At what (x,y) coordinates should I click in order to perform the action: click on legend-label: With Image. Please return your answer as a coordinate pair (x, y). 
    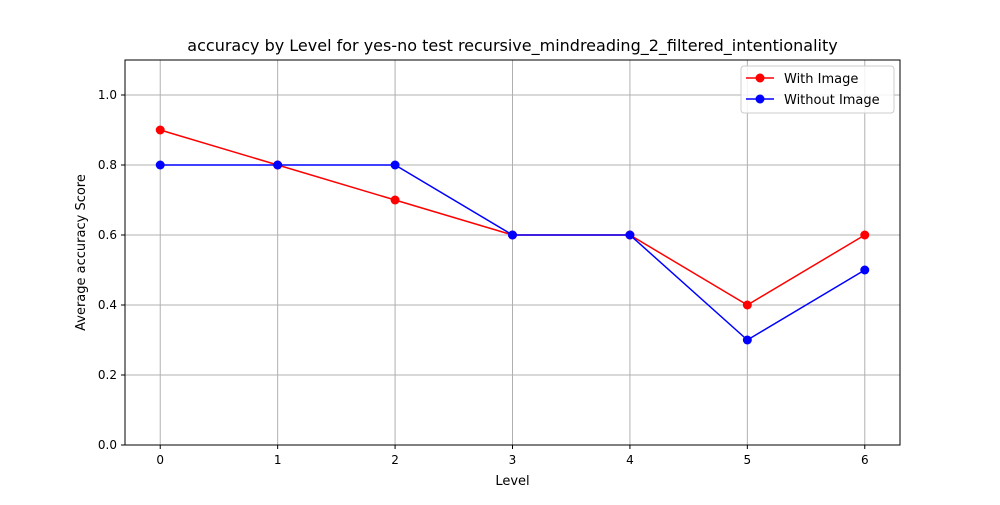
    Looking at the image, I should click on (821, 79).